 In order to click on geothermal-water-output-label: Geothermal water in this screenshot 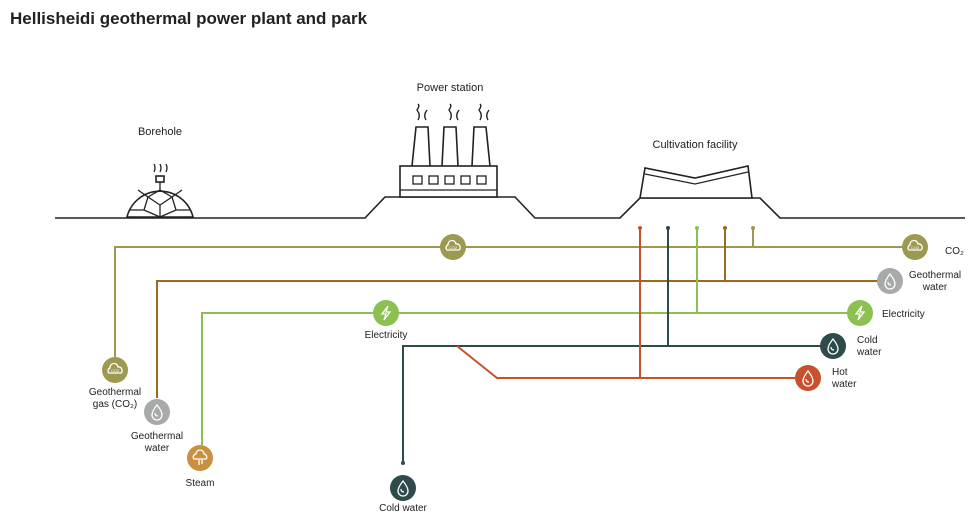, I will do `click(935, 281)`.